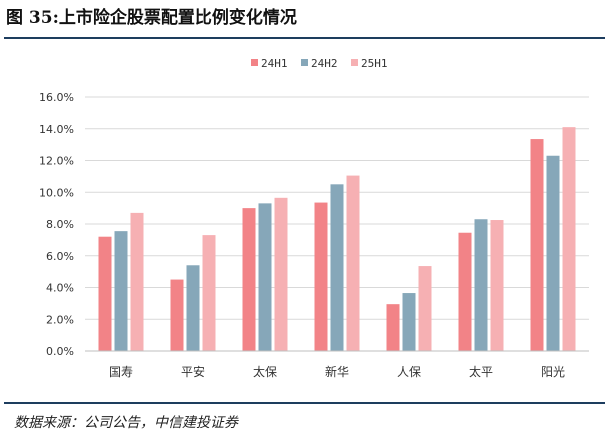 This screenshot has width=609, height=440. I want to click on y-tick-label: 4.0%, so click(60, 288).